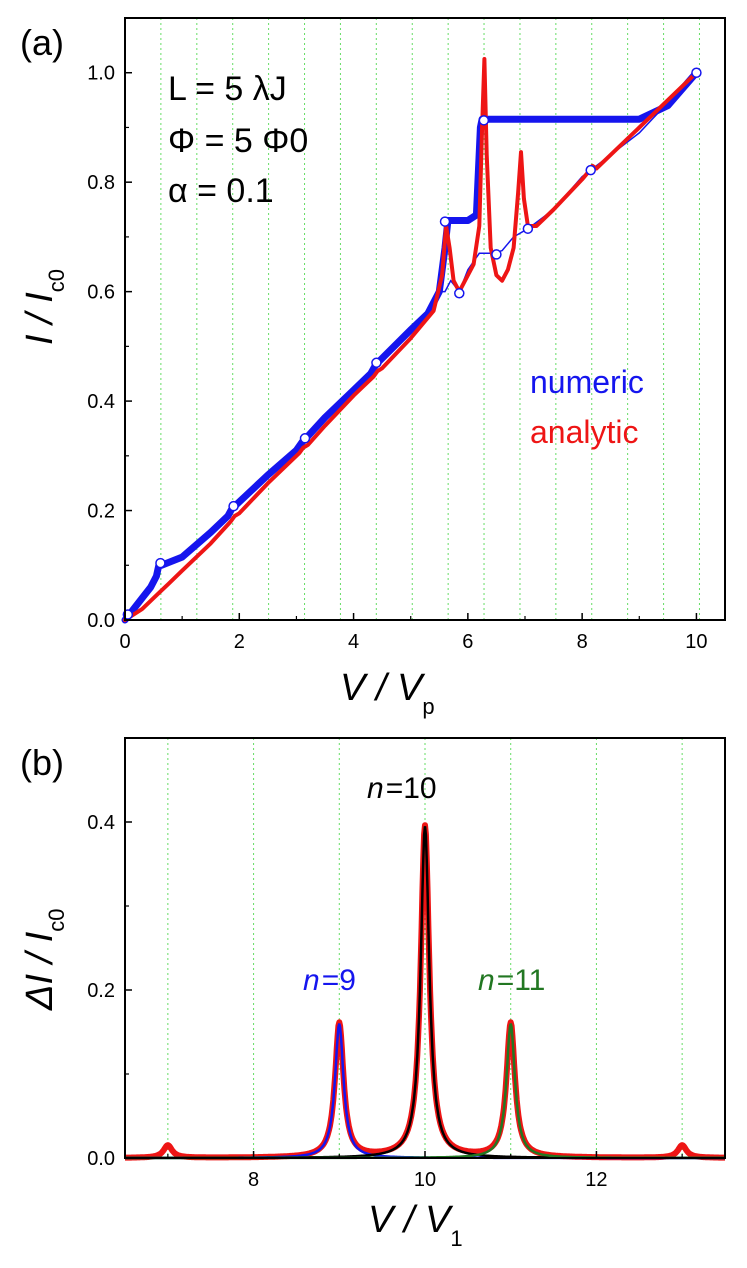  I want to click on legend-analytic: analytic, so click(584, 432).